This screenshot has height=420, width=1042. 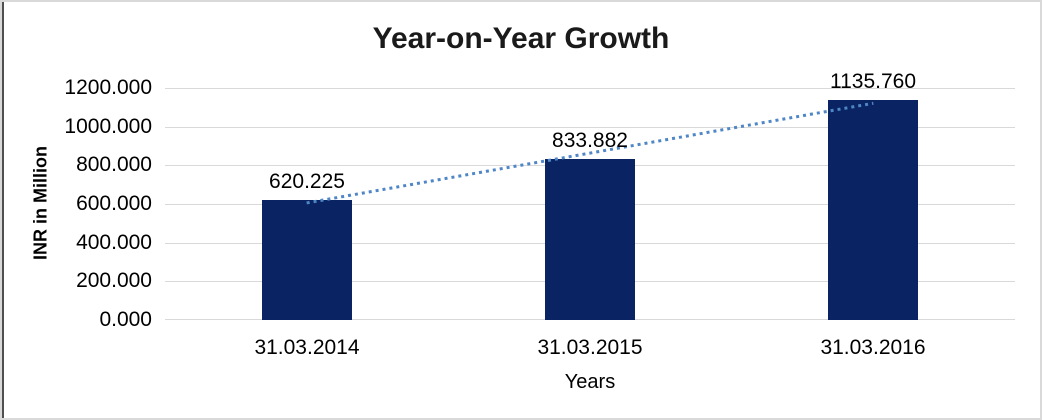 What do you see at coordinates (307, 347) in the screenshot?
I see `x-category-label: 31.03.2014` at bounding box center [307, 347].